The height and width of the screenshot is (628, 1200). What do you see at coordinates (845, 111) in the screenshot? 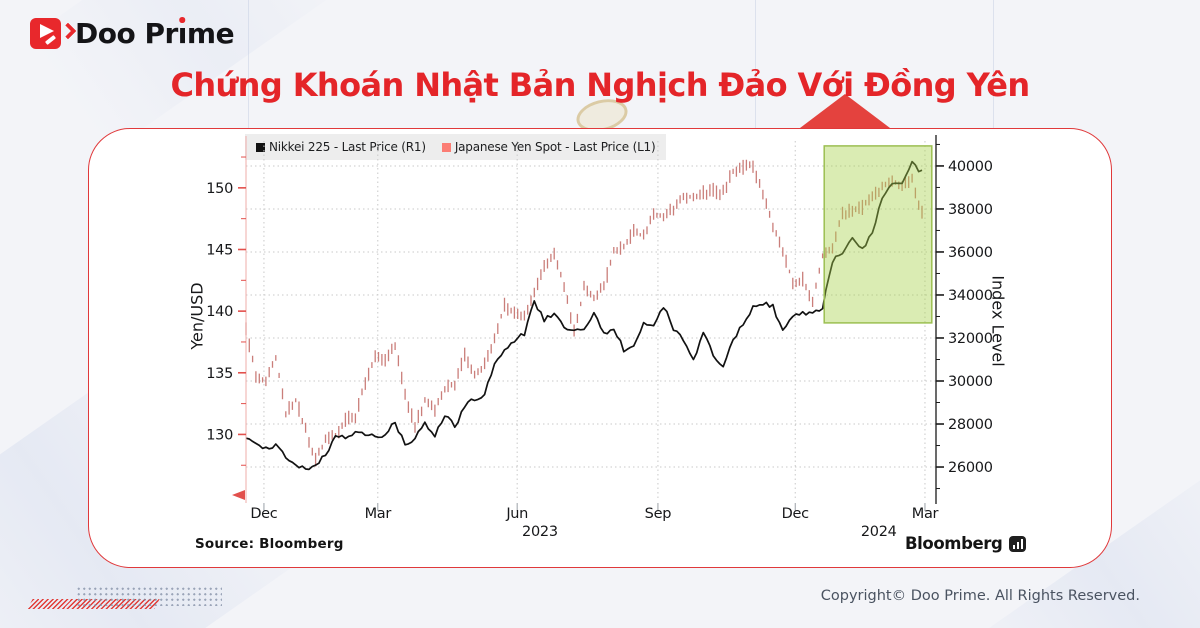
I see `triangle-decoration` at bounding box center [845, 111].